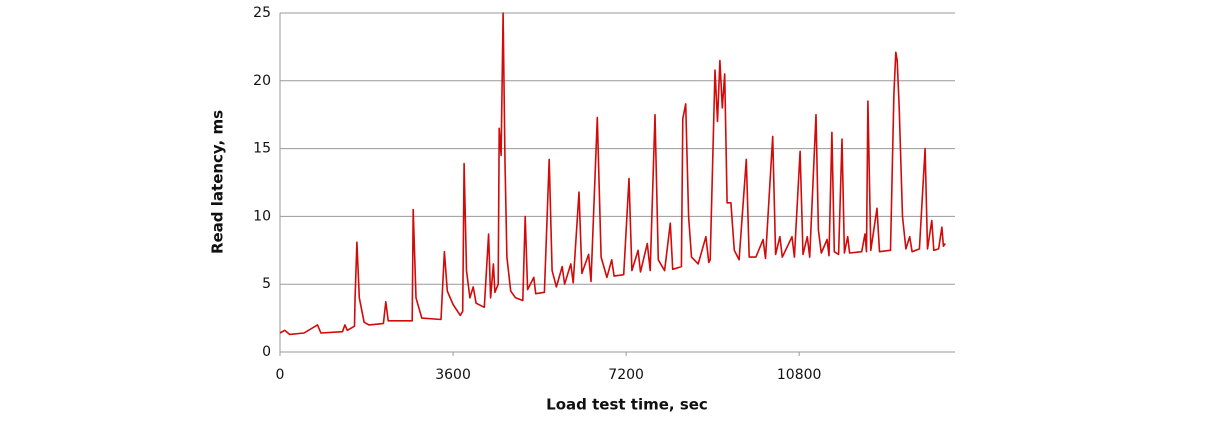 The width and height of the screenshot is (1205, 426). What do you see at coordinates (626, 375) in the screenshot?
I see `x-tick-label: 7200` at bounding box center [626, 375].